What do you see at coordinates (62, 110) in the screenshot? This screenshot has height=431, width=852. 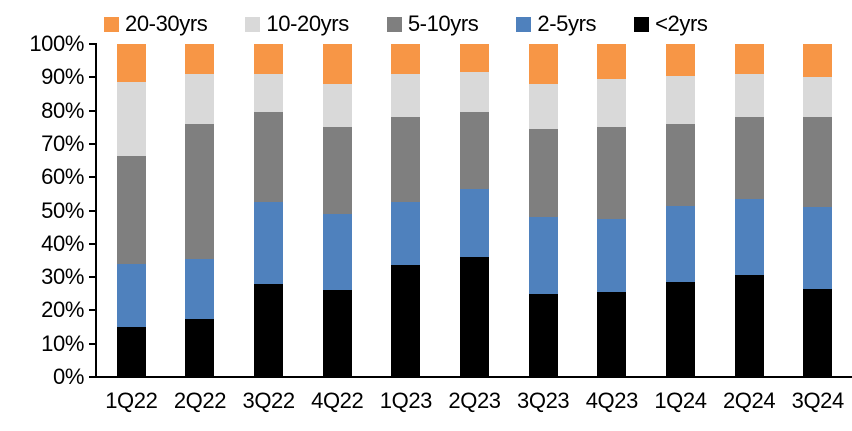 I see `y-tick-label: 80%` at bounding box center [62, 110].